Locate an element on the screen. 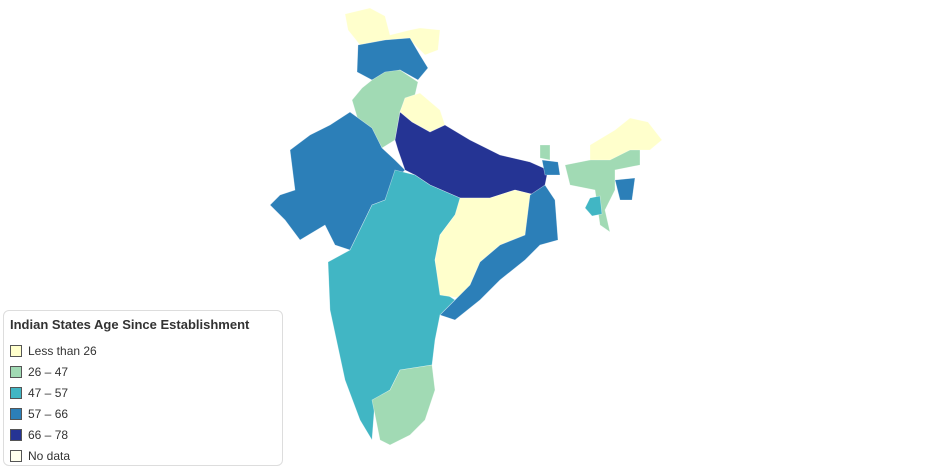 This screenshot has width=940, height=469. legend-label: No data is located at coordinates (49, 455).